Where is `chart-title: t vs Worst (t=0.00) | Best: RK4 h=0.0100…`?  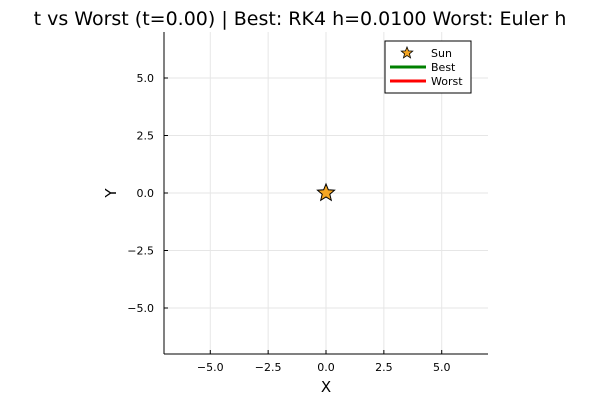
chart-title: t vs Worst (t=0.00) | Best: RK4 h=0.0100… is located at coordinates (300, 19).